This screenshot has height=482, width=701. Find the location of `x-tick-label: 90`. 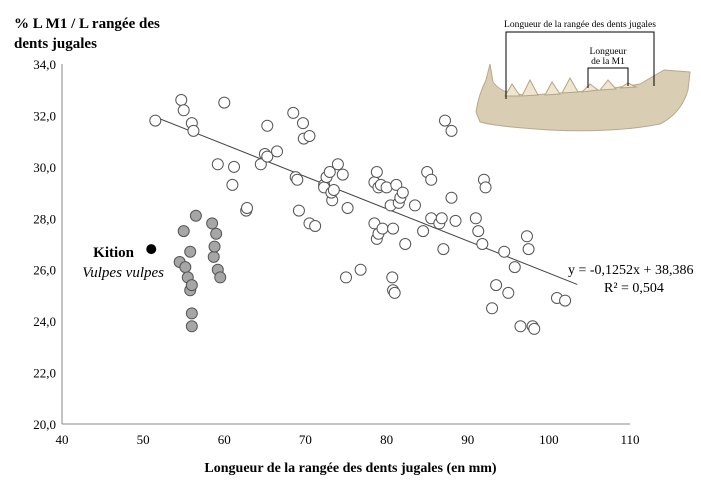

x-tick-label: 90 is located at coordinates (467, 439).